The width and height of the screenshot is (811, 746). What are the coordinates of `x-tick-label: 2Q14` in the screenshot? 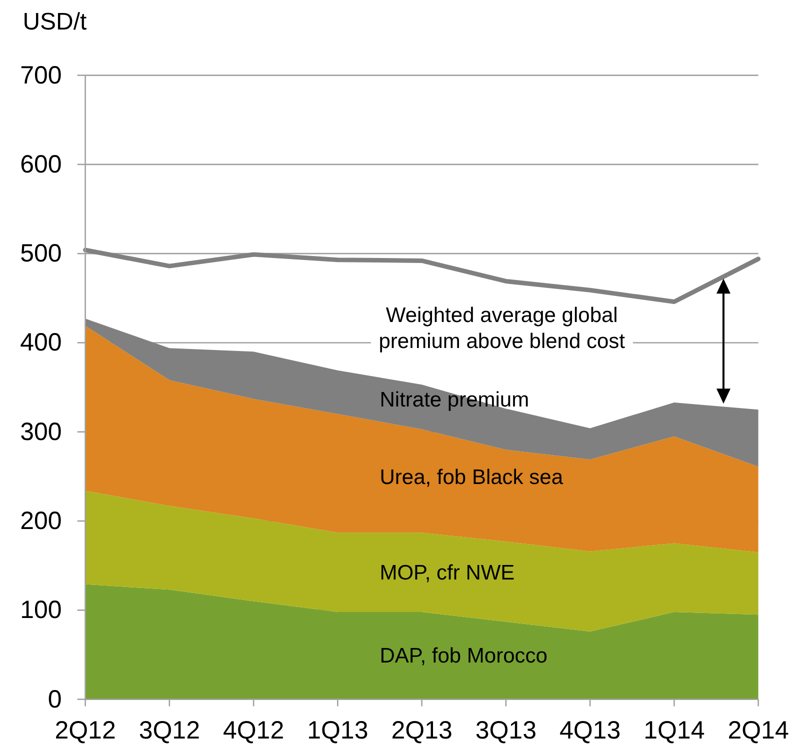 It's located at (758, 730).